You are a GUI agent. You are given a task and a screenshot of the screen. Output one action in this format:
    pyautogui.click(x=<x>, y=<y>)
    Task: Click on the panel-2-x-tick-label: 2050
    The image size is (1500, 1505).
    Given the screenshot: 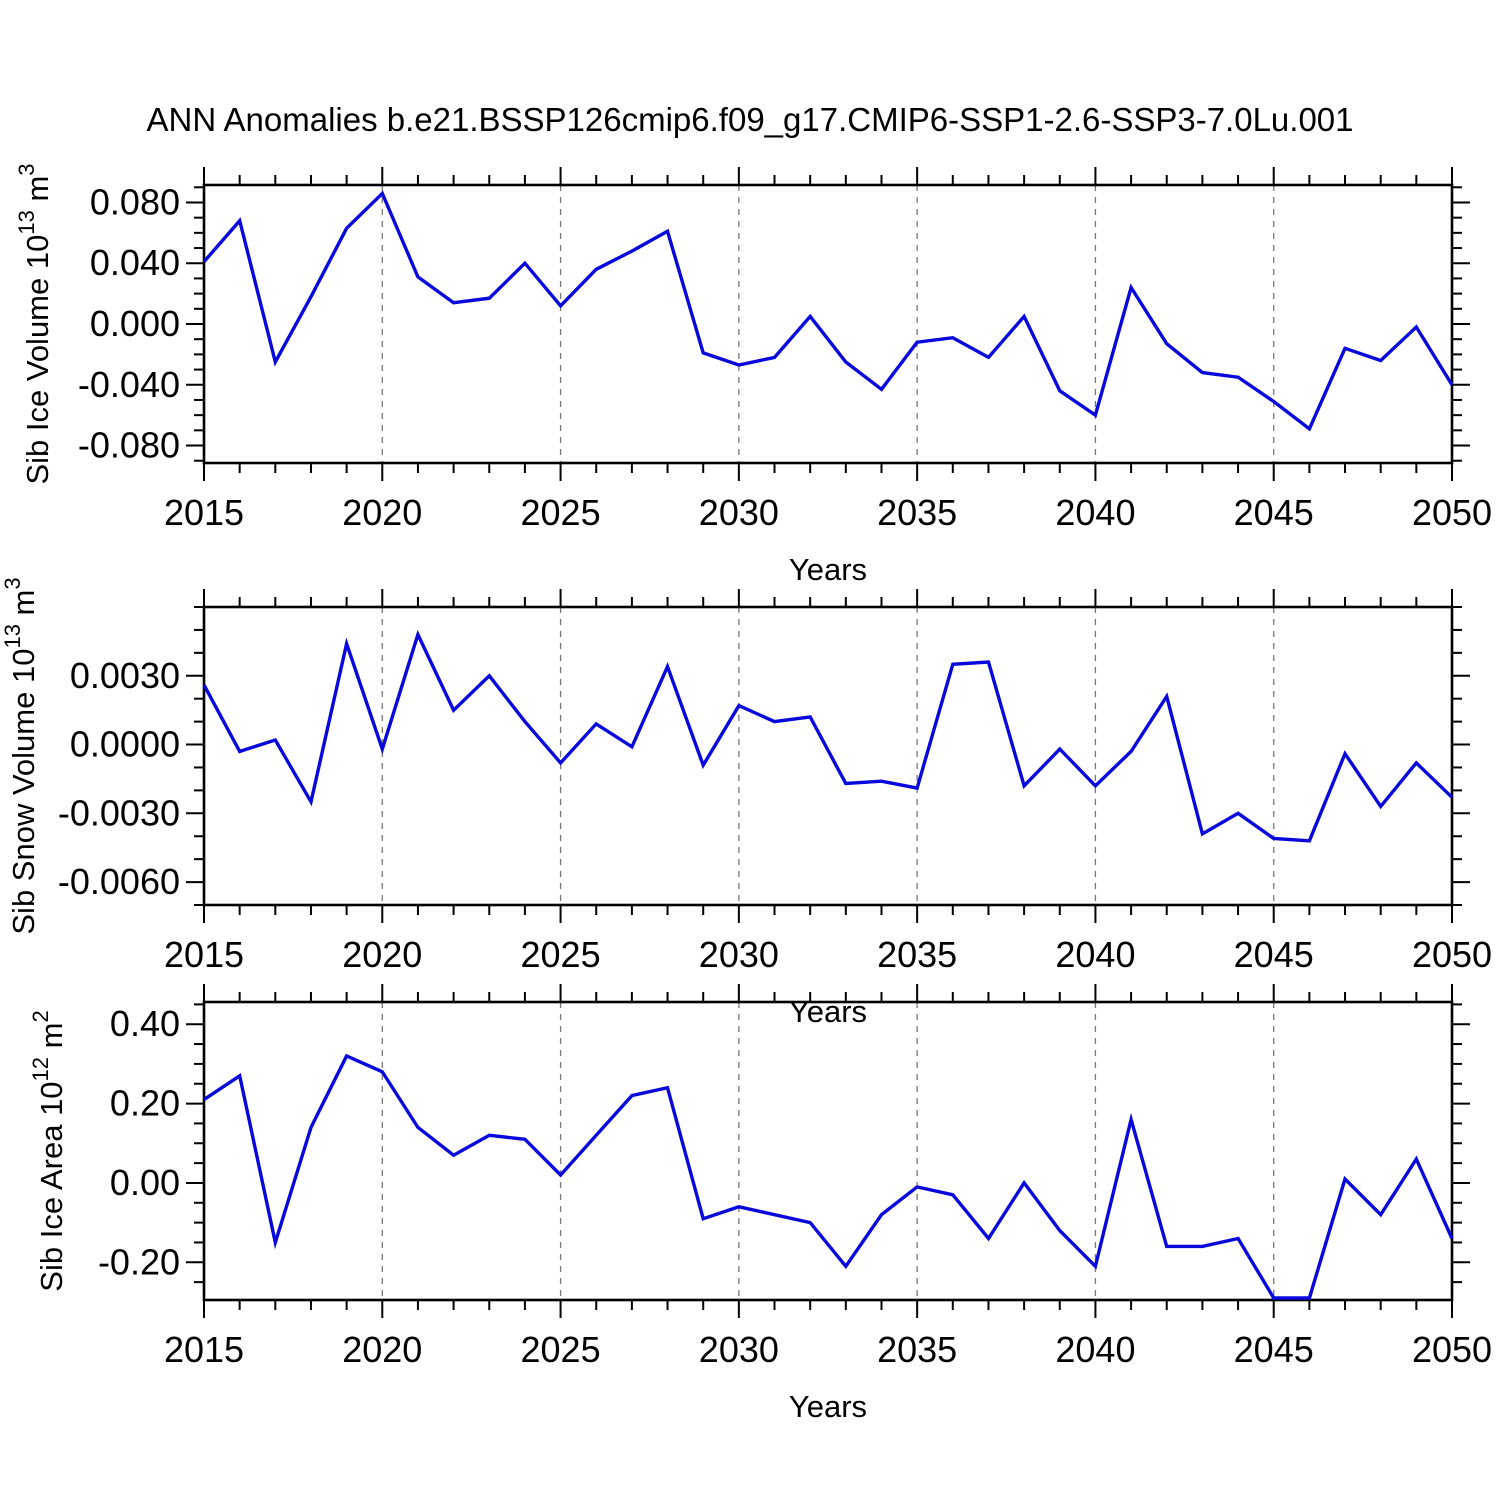 What is the action you would take?
    pyautogui.click(x=1452, y=954)
    